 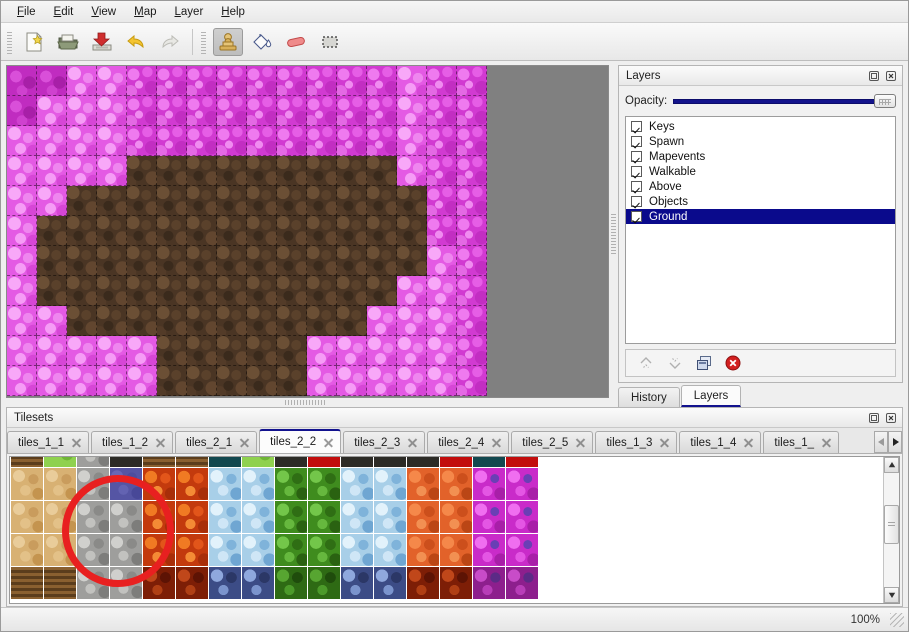 I want to click on tile-palette-scrollbar, so click(x=891, y=530).